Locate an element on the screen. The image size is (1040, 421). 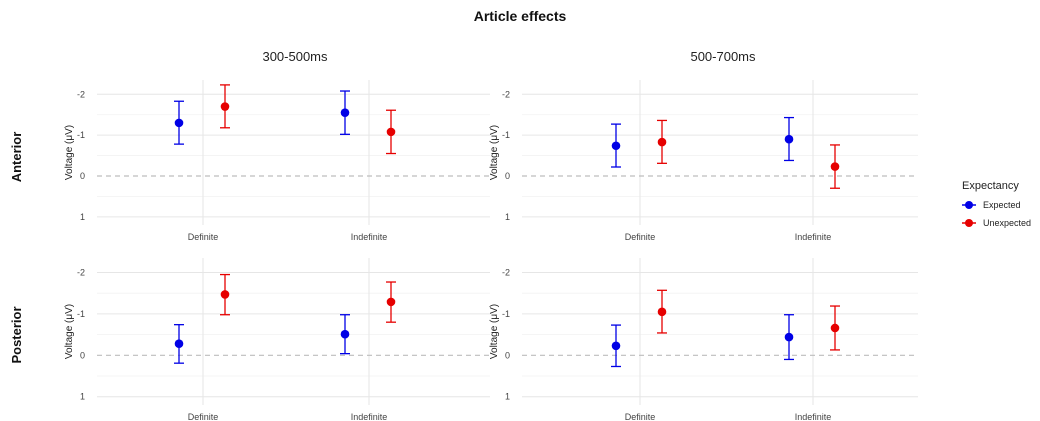
facet-label-500-700ms: 500-700ms is located at coordinates (723, 56).